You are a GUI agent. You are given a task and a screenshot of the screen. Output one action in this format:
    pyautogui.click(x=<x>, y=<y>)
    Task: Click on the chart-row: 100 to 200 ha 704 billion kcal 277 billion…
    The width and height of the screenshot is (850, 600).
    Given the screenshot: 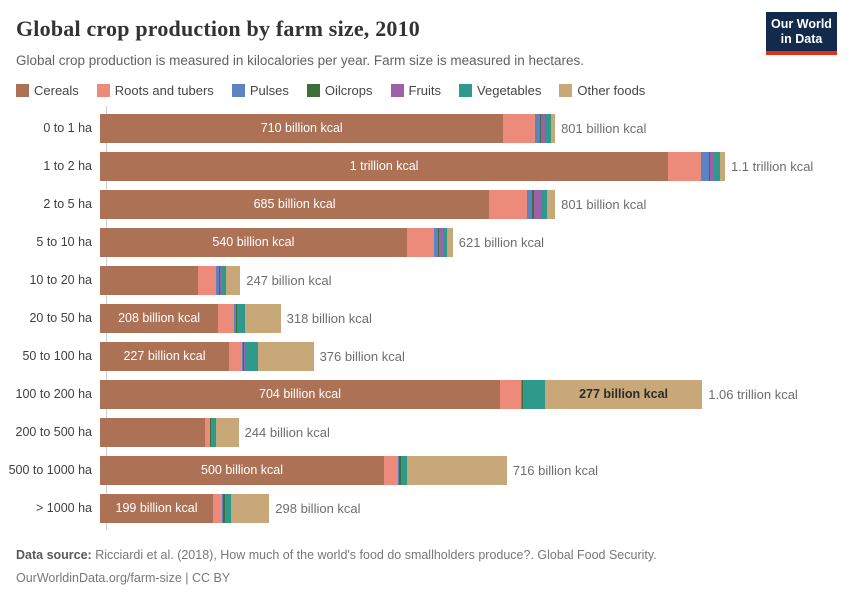 What is the action you would take?
    pyautogui.click(x=425, y=394)
    